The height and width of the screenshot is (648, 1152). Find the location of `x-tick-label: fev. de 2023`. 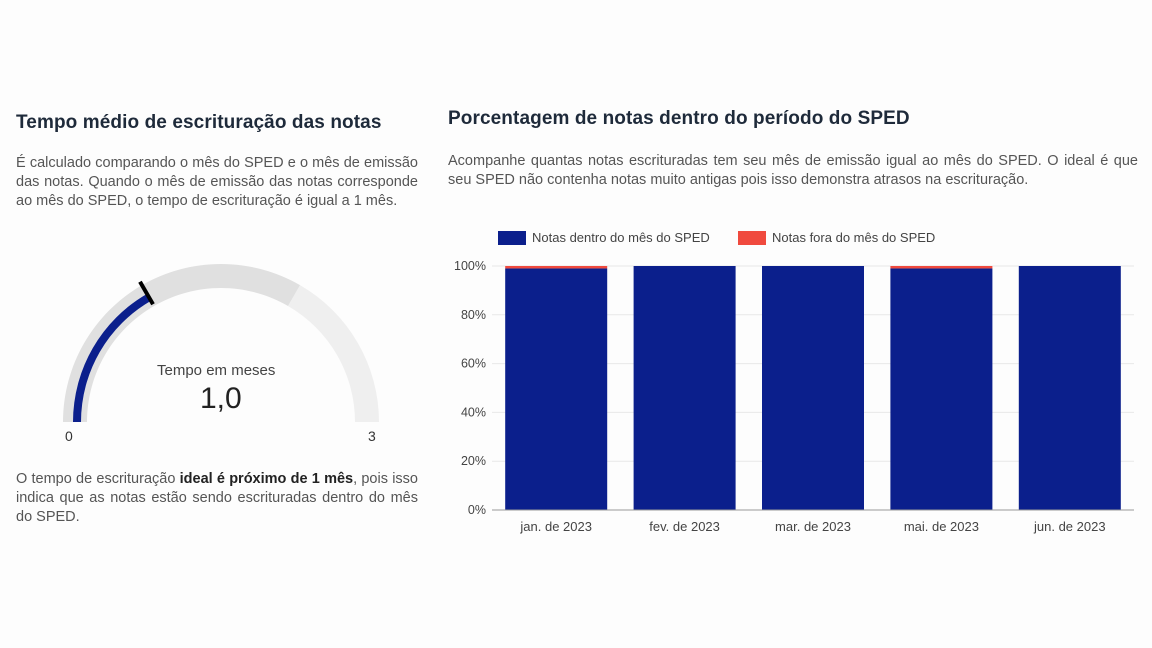

x-tick-label: fev. de 2023 is located at coordinates (684, 526).